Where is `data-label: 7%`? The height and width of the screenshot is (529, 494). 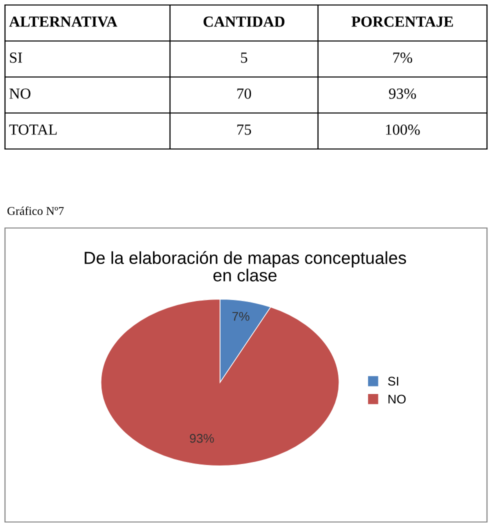
data-label: 7% is located at coordinates (241, 316).